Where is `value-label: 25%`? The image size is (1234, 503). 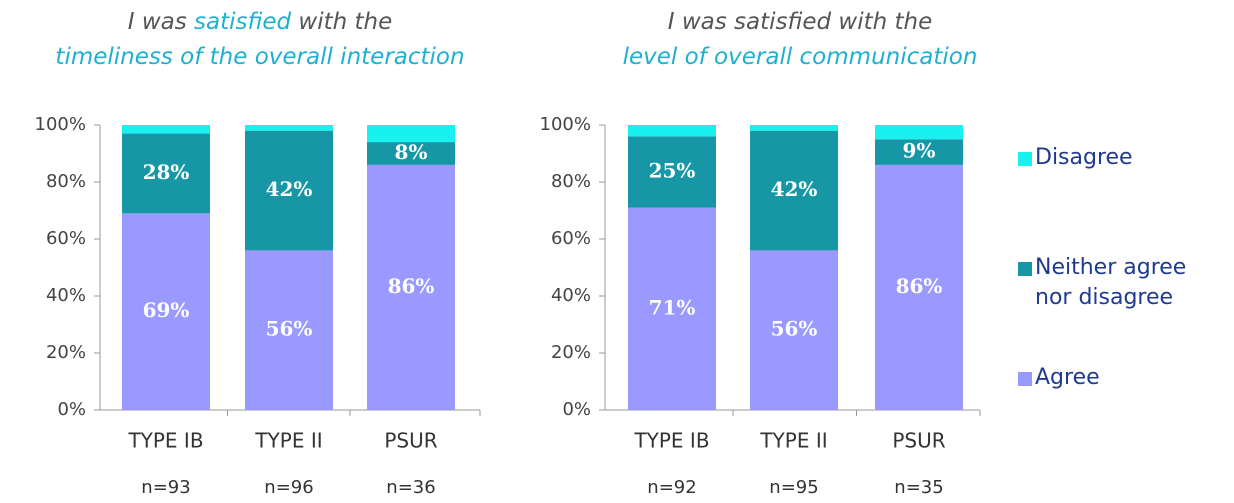
value-label: 25% is located at coordinates (672, 171).